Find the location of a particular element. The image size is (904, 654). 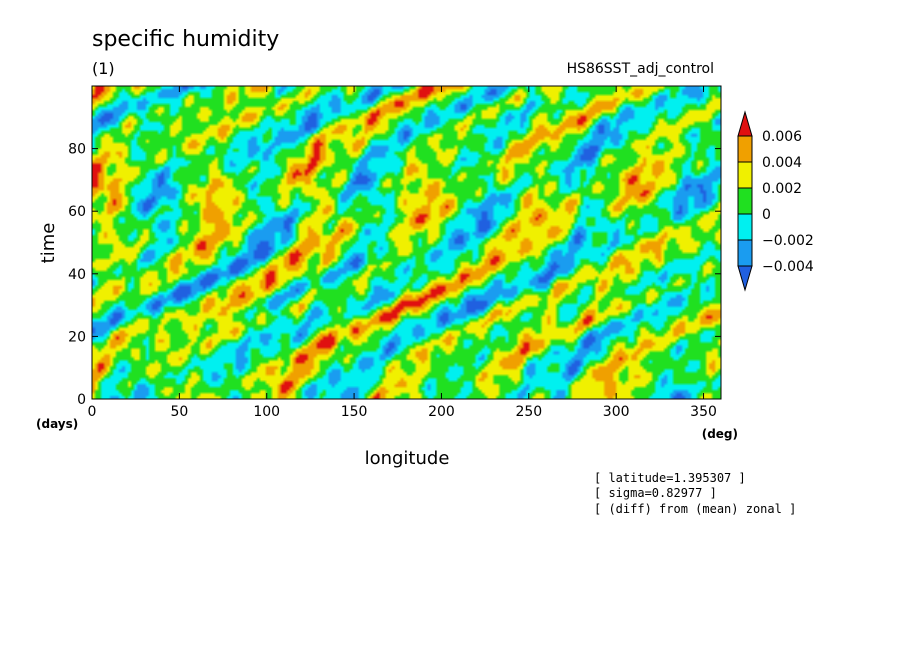

colorbar-max-arrow is located at coordinates (745, 123).